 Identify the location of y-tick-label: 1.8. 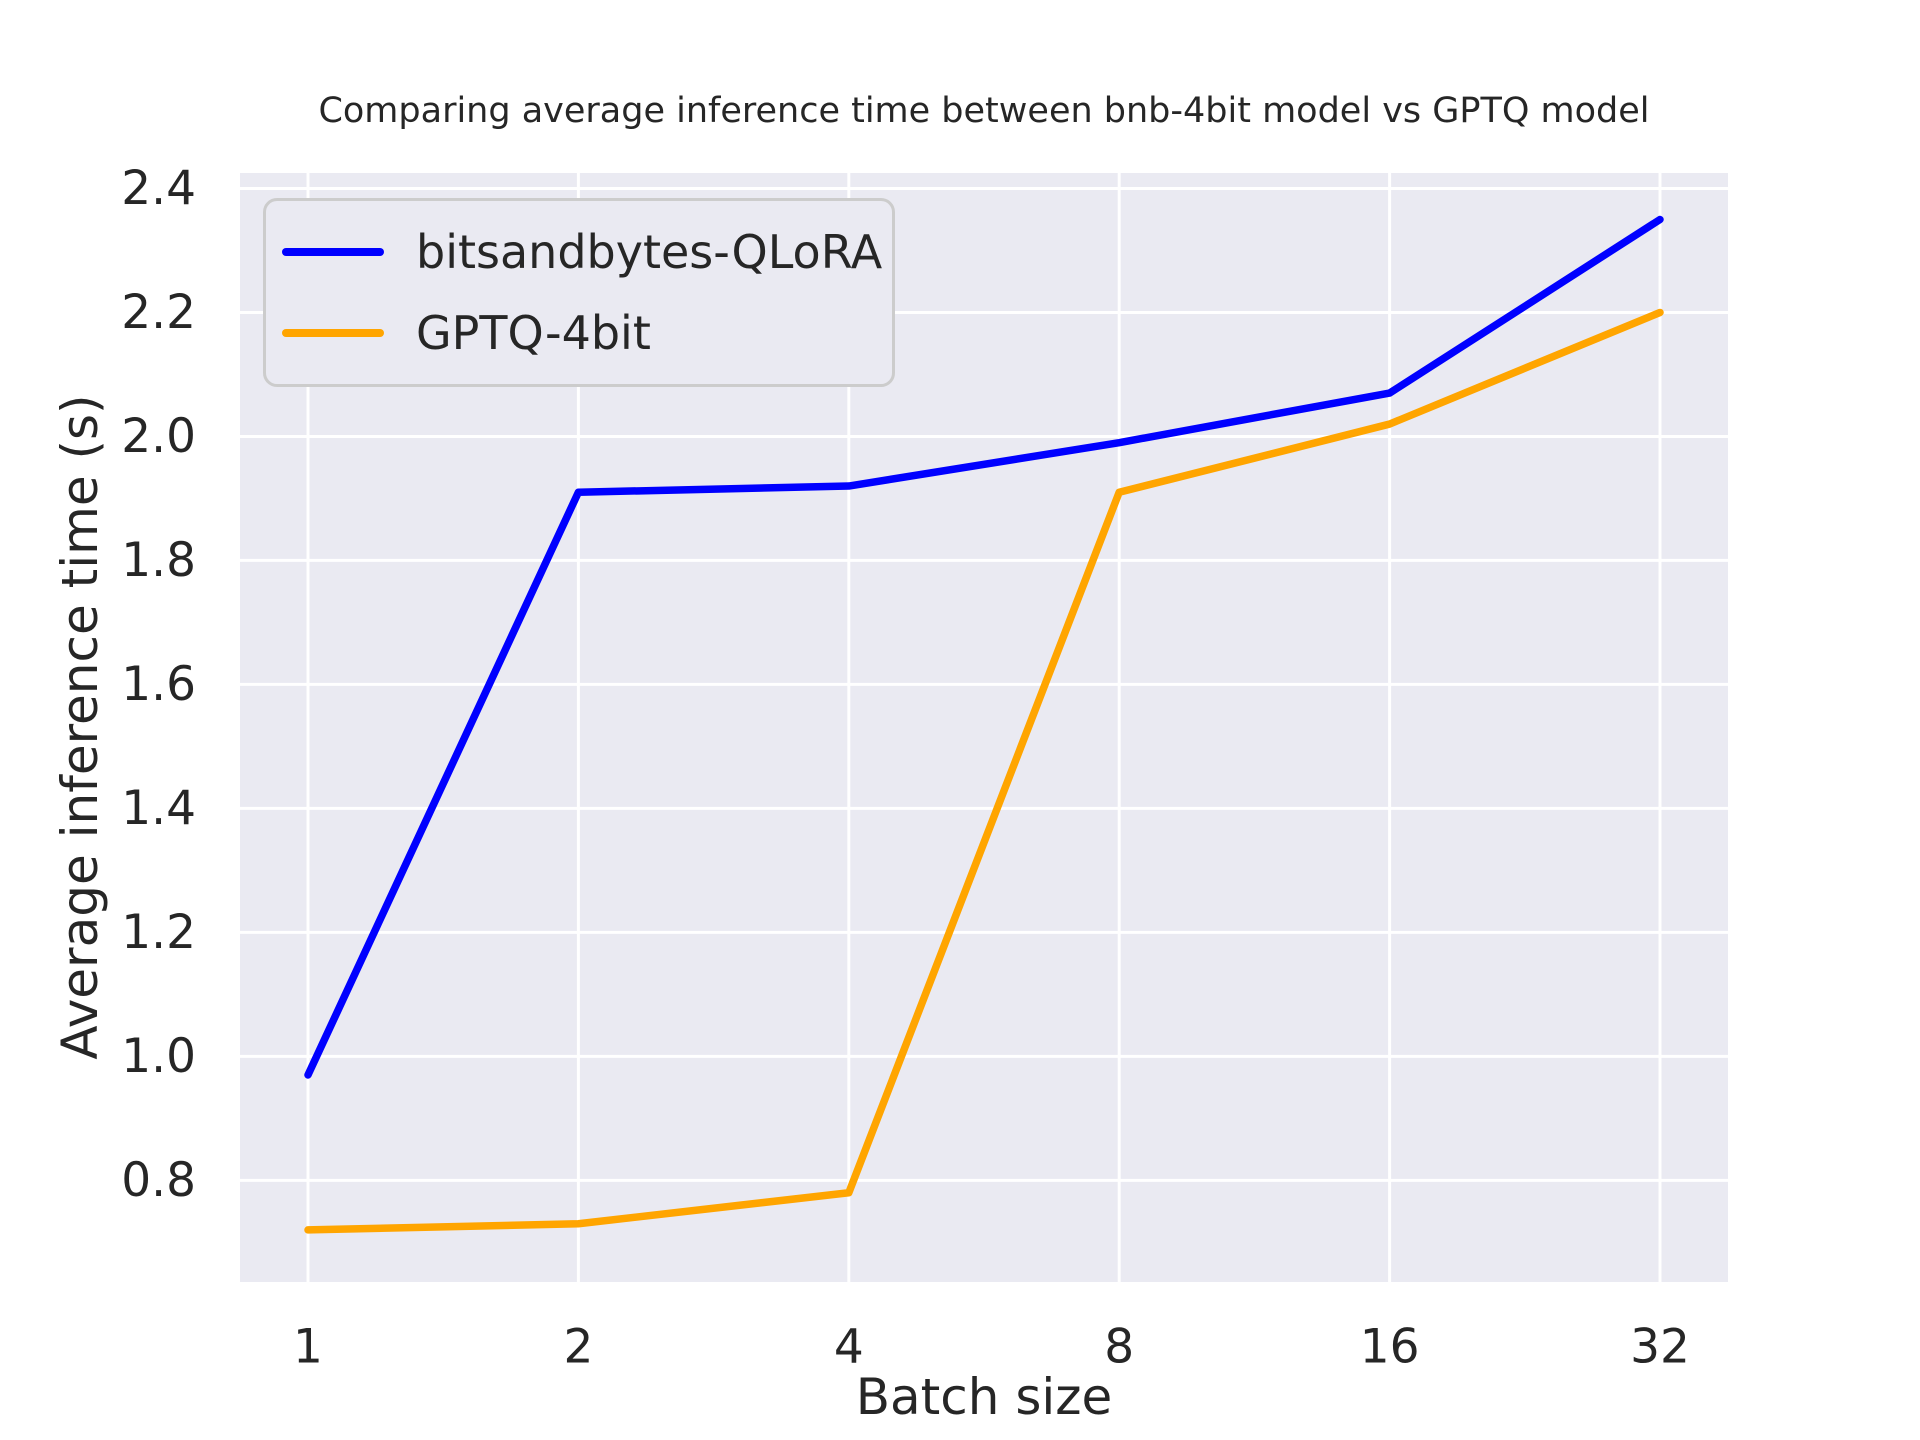
(158, 560).